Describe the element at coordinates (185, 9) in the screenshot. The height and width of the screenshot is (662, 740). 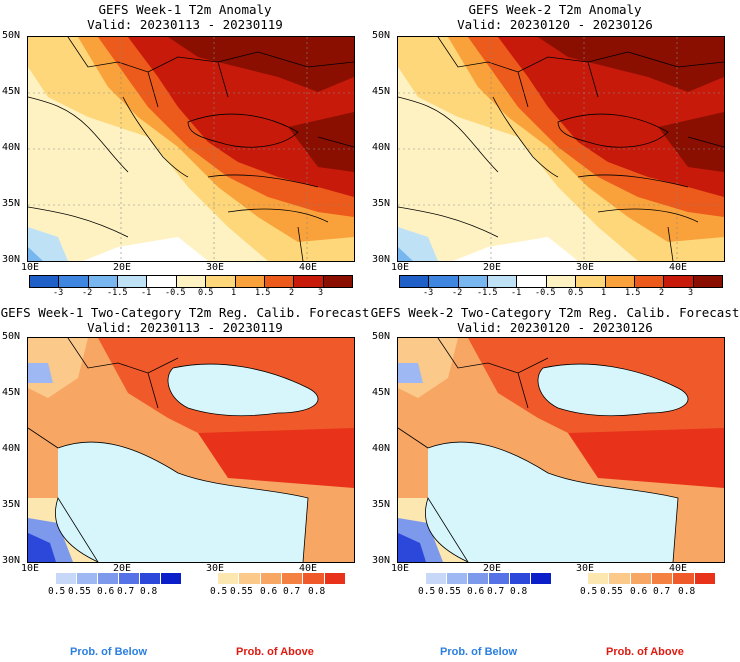
I see `panel-title: GEFS Week-1 T2m Anomaly` at that location.